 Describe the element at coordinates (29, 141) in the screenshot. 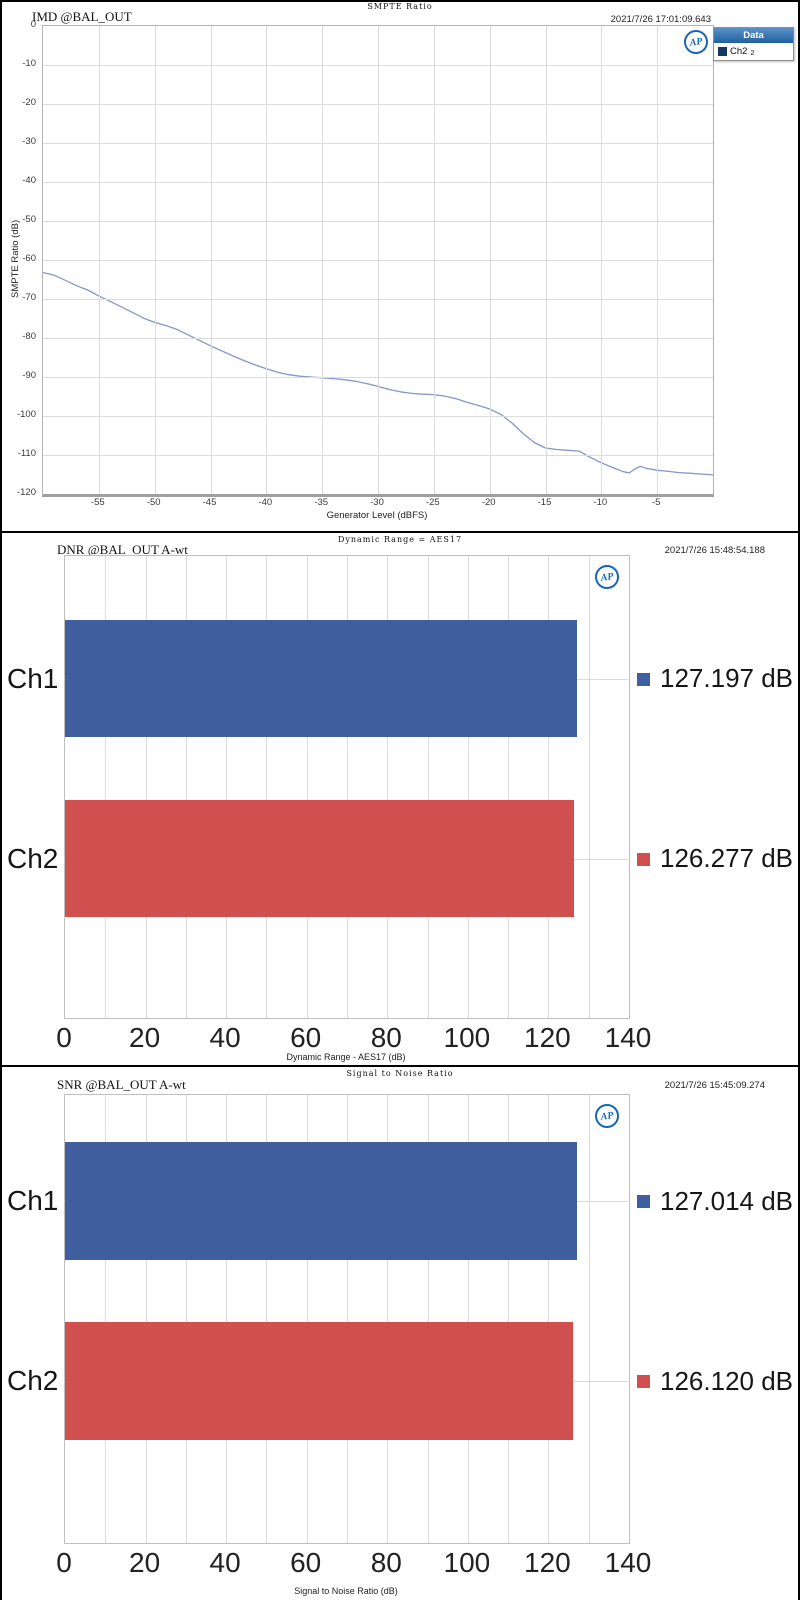

I see `y-tick-label: -30` at that location.